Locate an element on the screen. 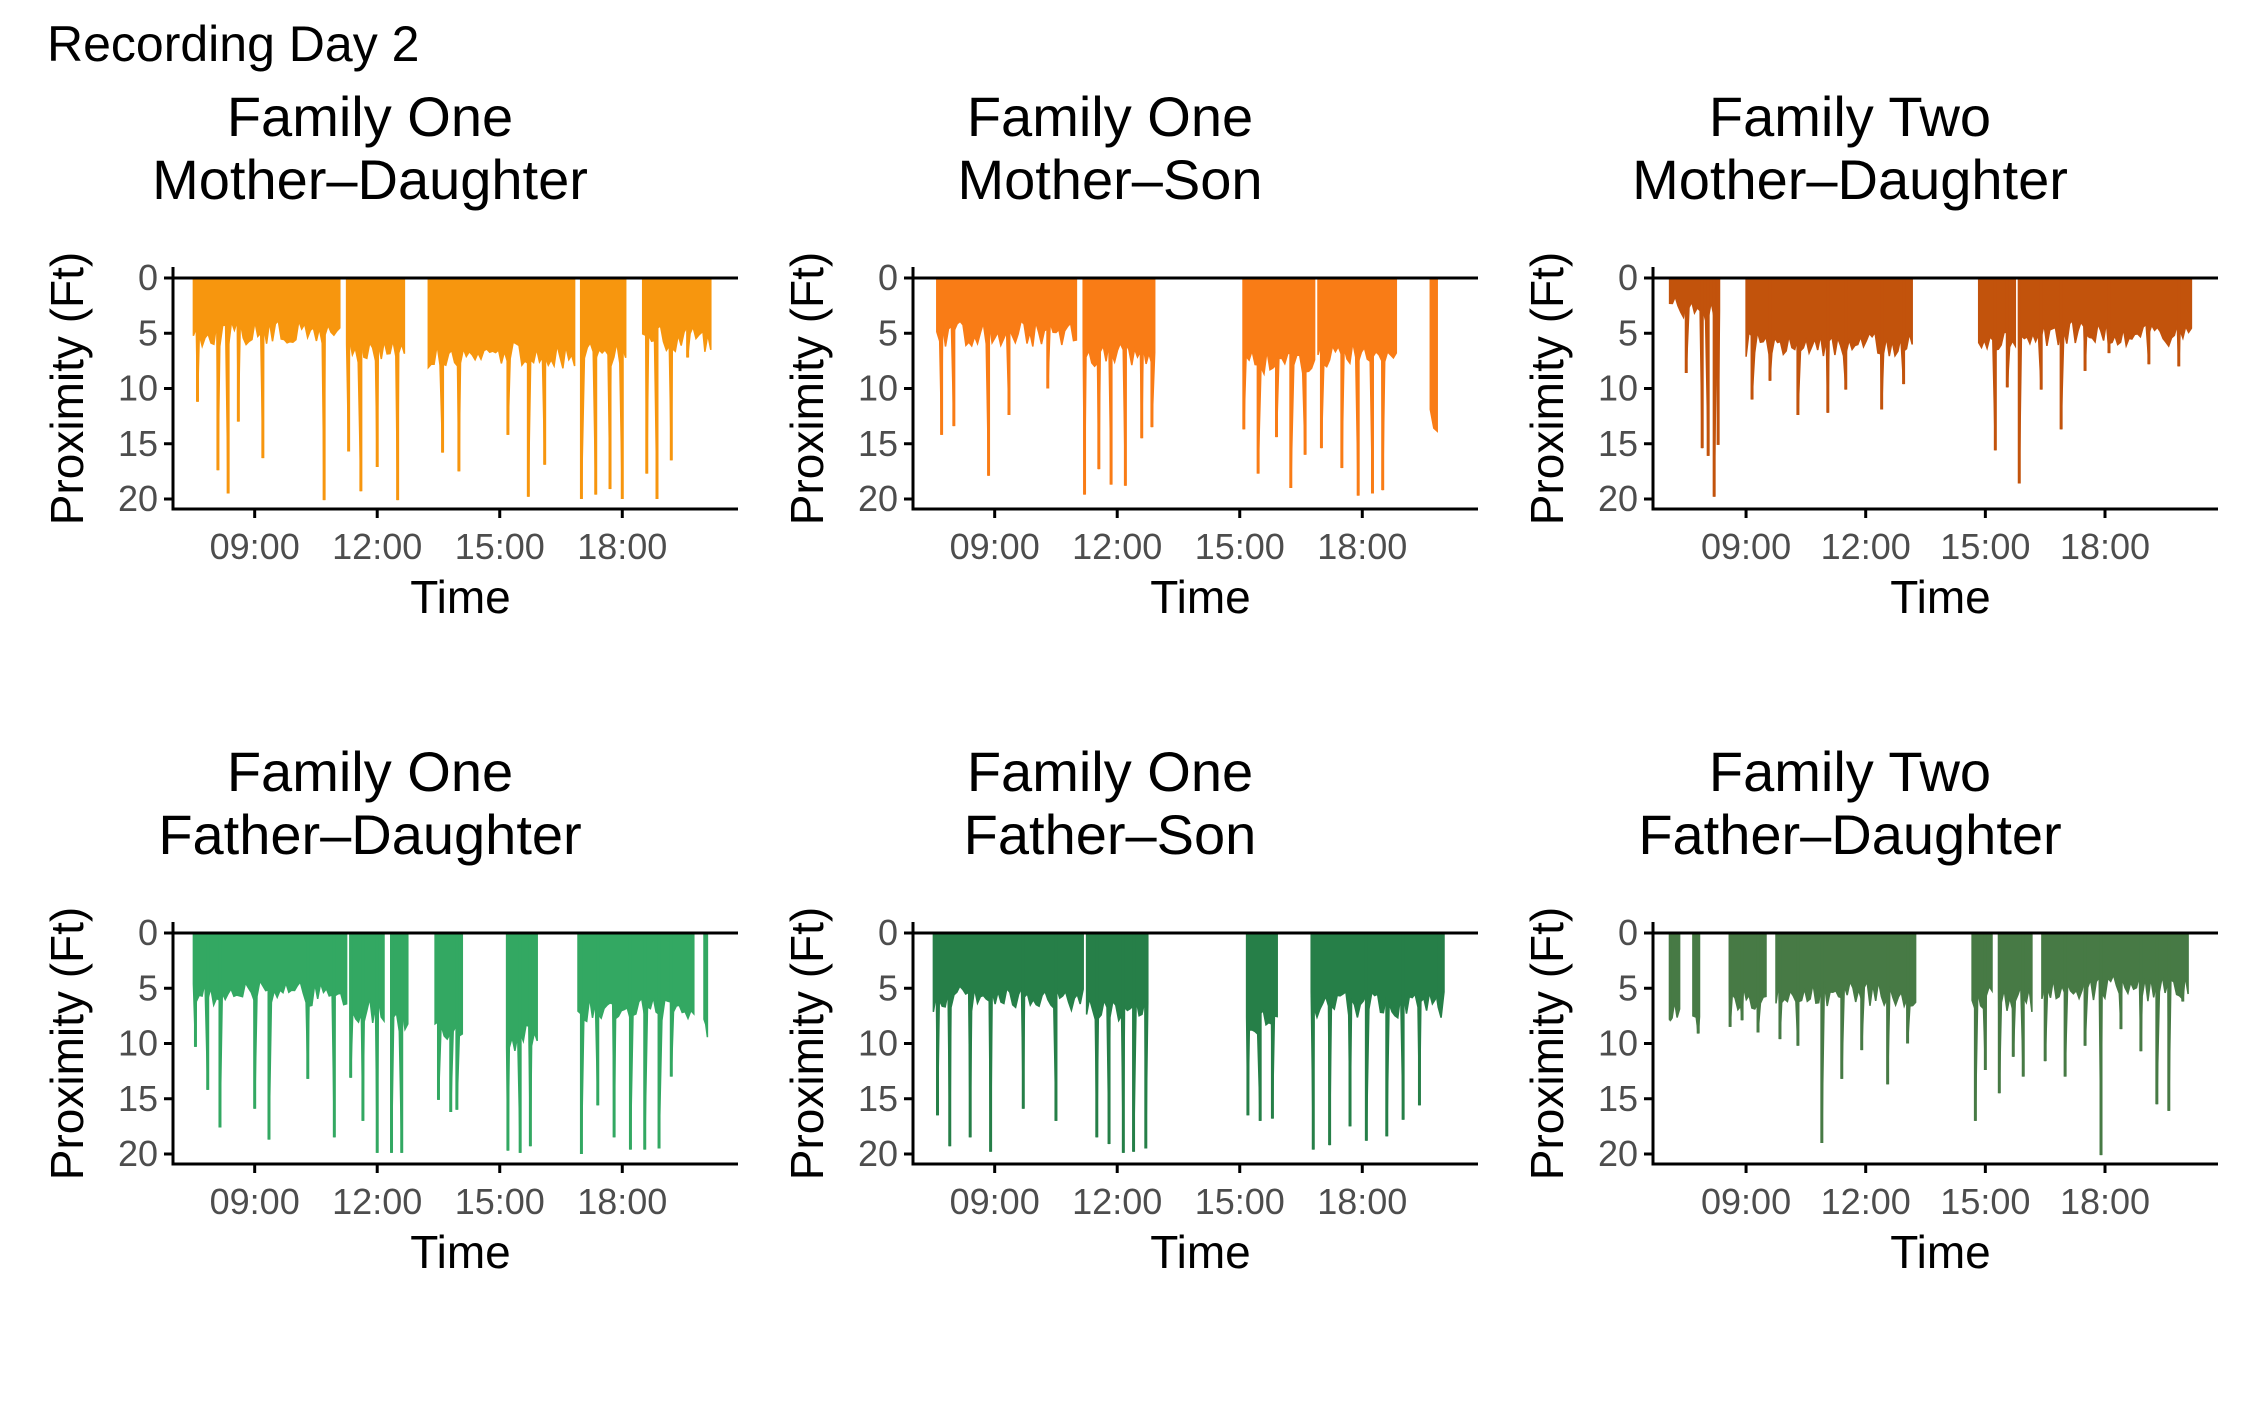 This screenshot has width=2250, height=1425. panel-title: Family One Father–Son is located at coordinates (1110, 803).